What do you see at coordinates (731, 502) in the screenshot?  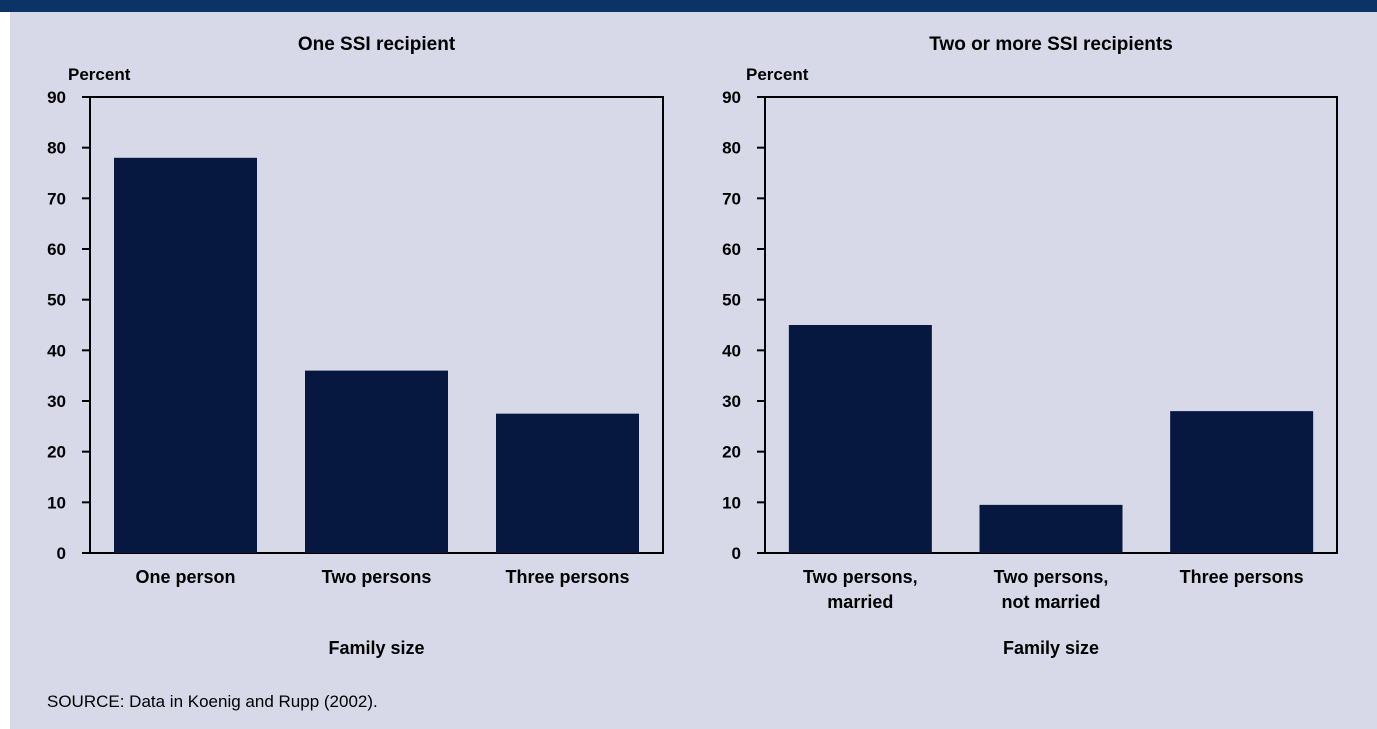 I see `chart-2-y-tick-label: 10` at bounding box center [731, 502].